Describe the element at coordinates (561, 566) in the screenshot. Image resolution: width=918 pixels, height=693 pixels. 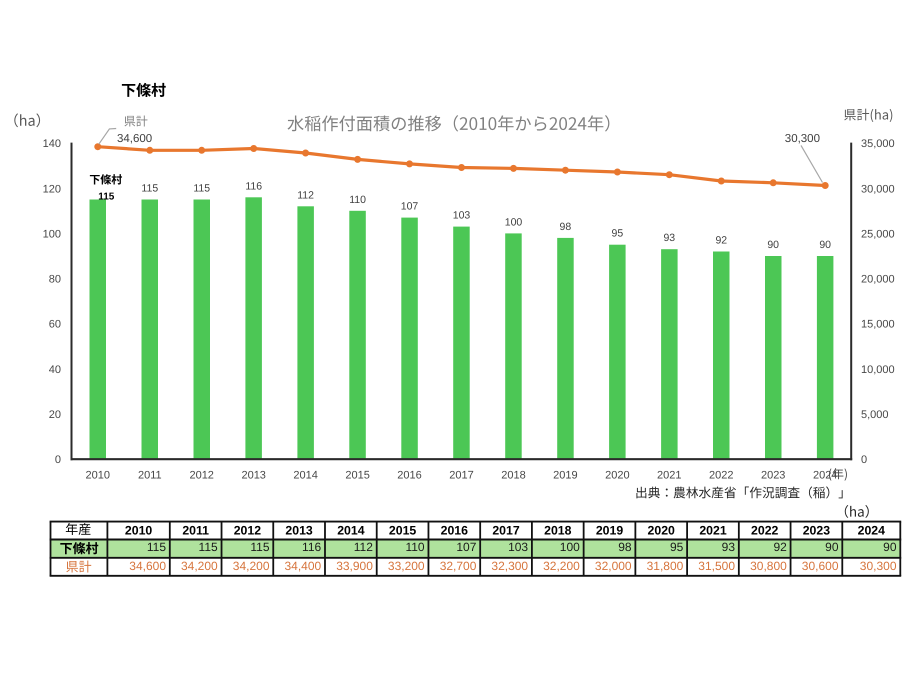
I see `svg-text: 32,200` at that location.